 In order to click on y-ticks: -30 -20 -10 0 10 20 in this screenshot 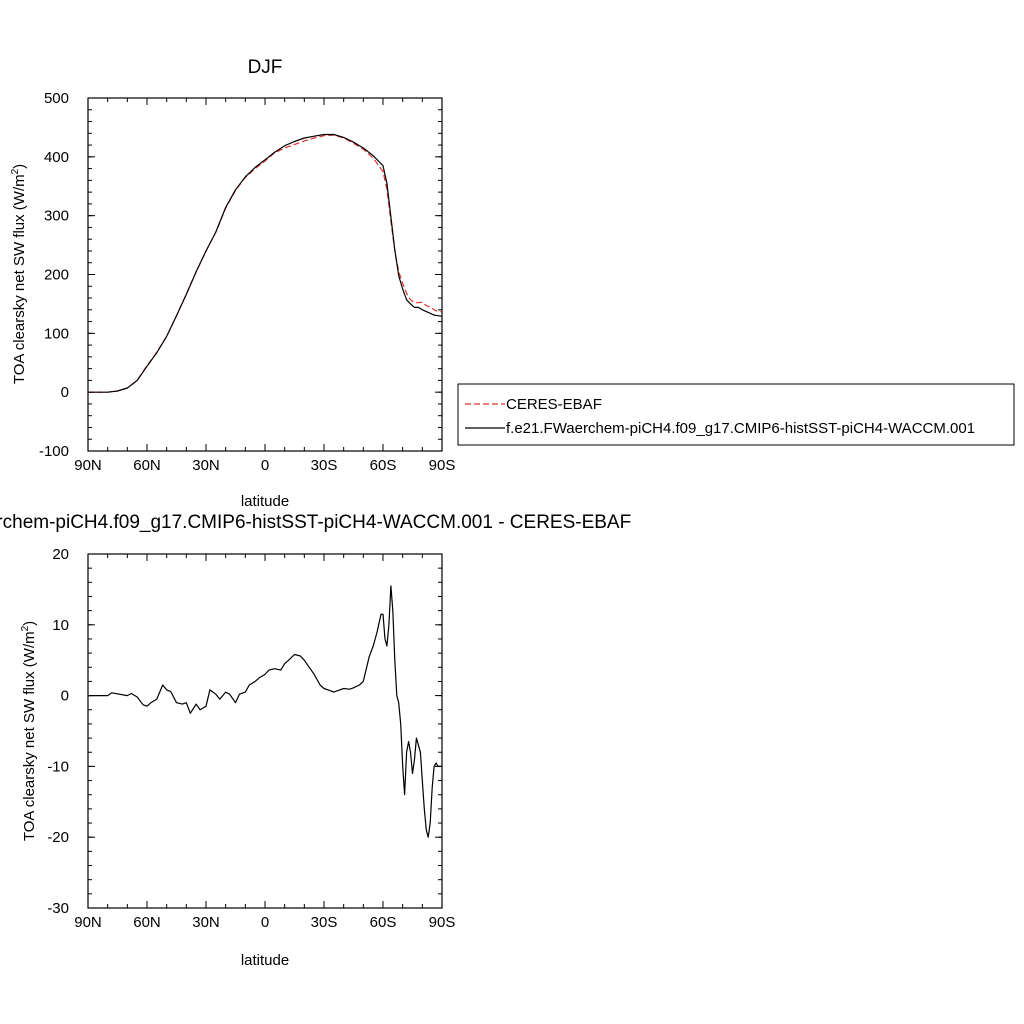, I will do `click(244, 731)`.